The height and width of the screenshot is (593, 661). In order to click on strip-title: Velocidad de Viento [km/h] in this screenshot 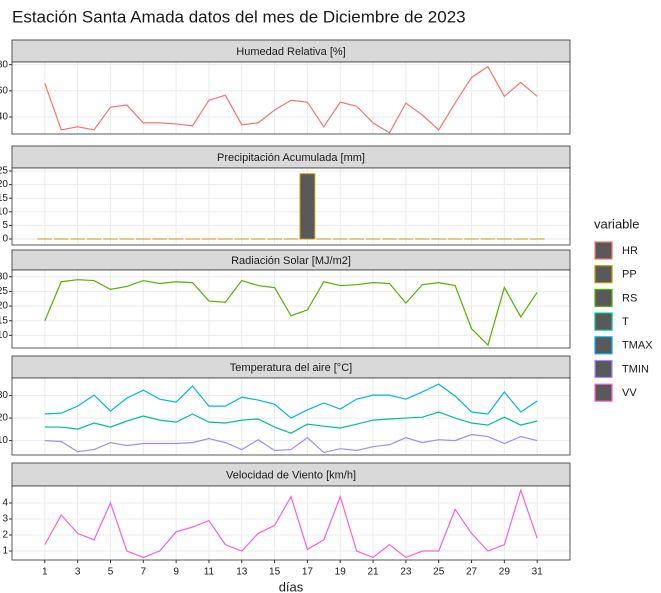, I will do `click(291, 475)`.